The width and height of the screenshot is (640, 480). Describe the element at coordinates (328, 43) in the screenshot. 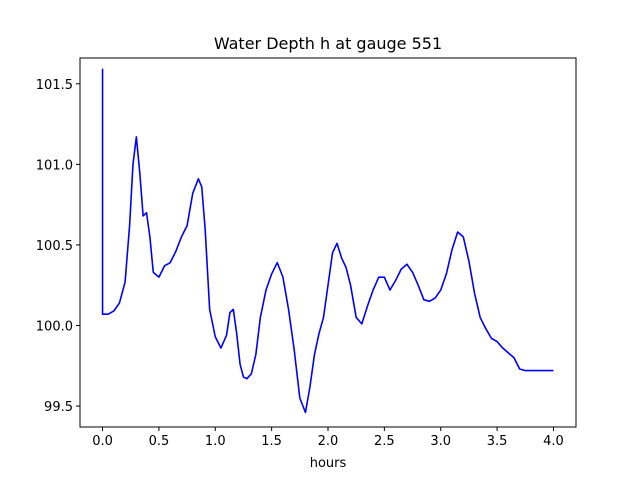

I see `chart-title: Water Depth h at gauge 551` at that location.